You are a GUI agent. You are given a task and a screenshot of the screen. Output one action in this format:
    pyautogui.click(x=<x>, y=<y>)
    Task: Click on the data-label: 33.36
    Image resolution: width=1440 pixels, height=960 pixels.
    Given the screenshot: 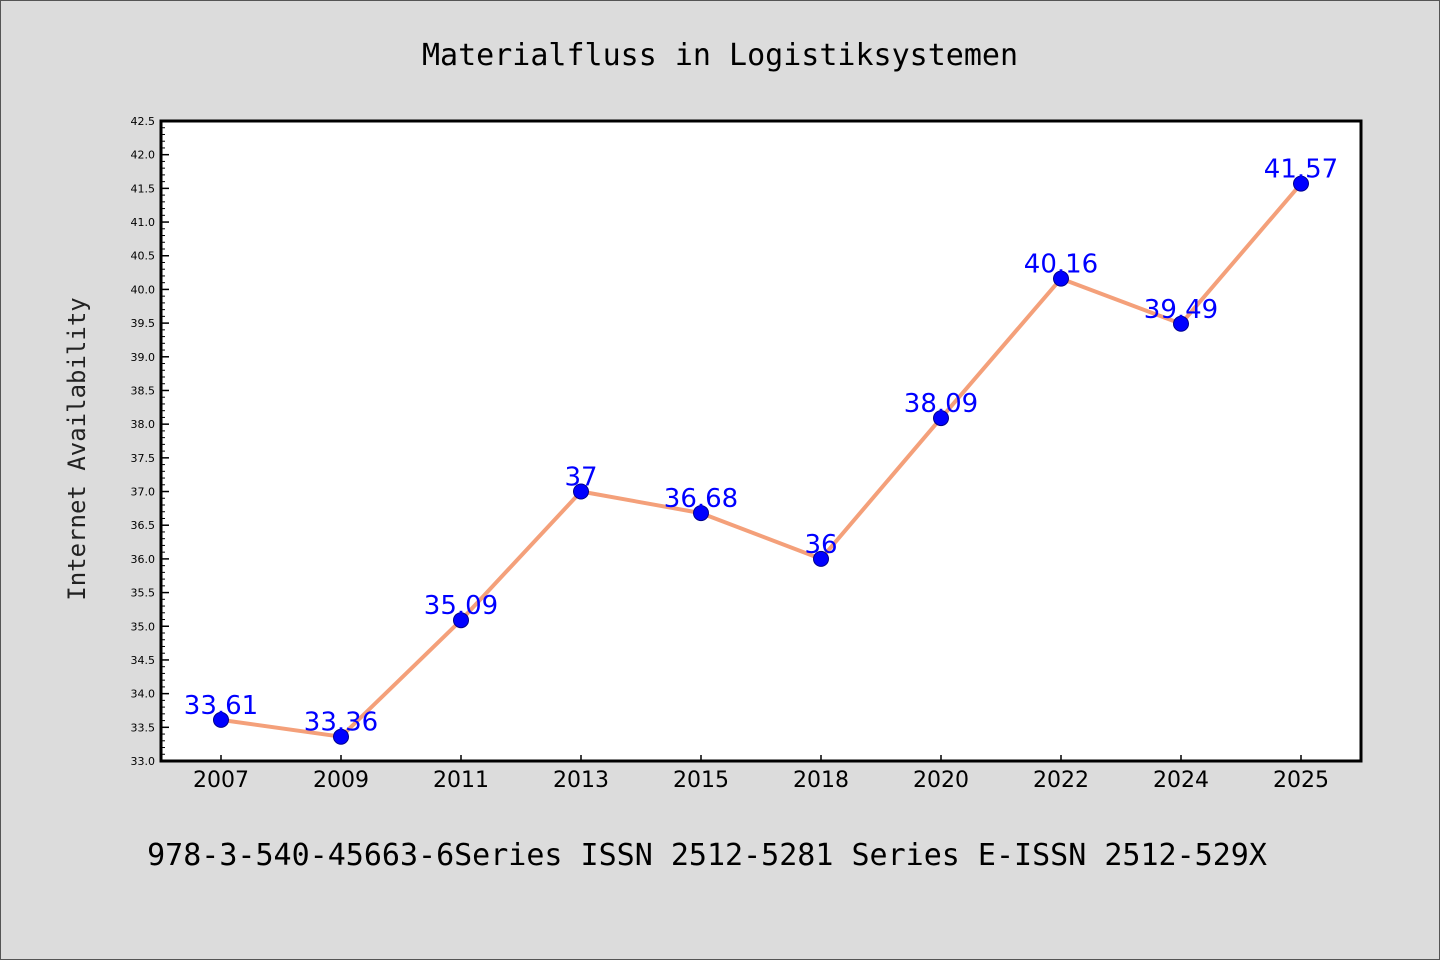 What is the action you would take?
    pyautogui.click(x=341, y=723)
    